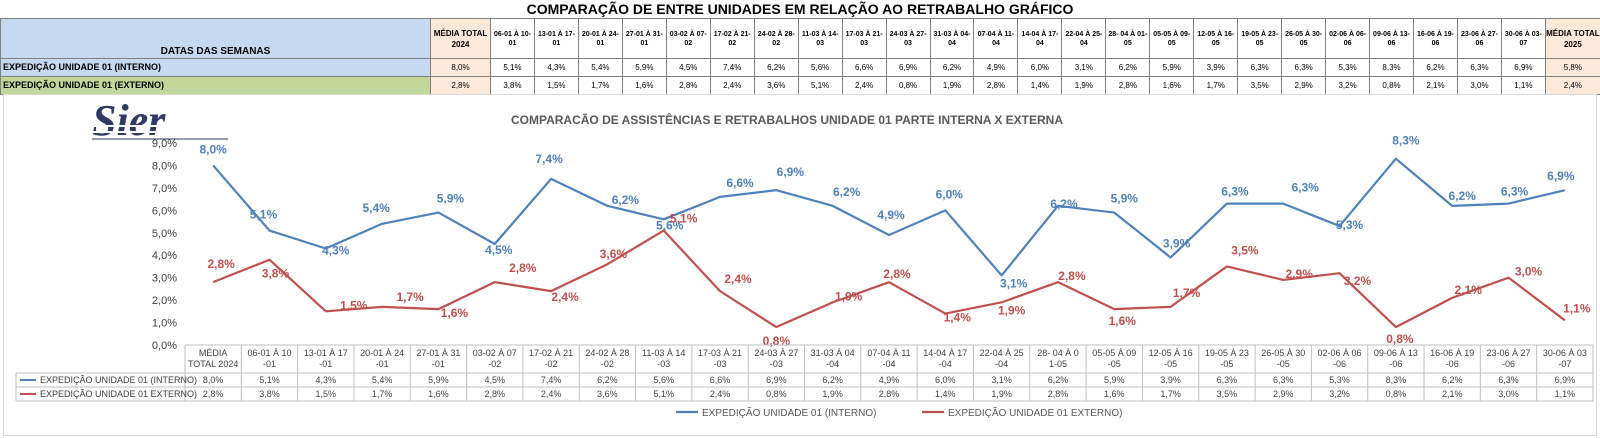 The image size is (1600, 438). Describe the element at coordinates (460, 85) in the screenshot. I see `row-avg-2024: 2,8%` at that location.